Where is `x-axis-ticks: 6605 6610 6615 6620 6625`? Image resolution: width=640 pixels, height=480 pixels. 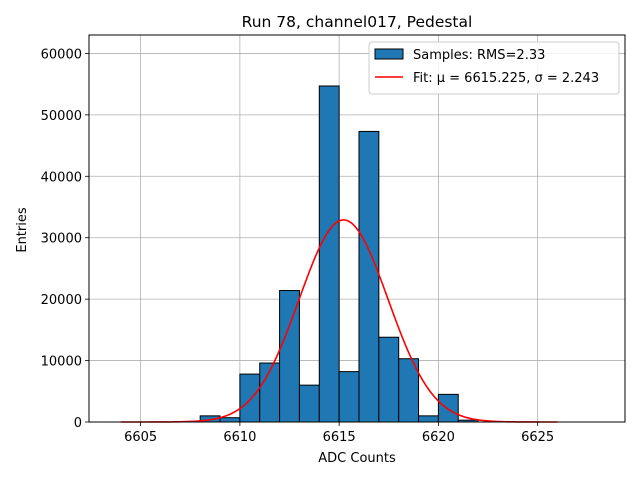
x-axis-ticks: 6605 6610 6615 6620 6625 is located at coordinates (339, 433).